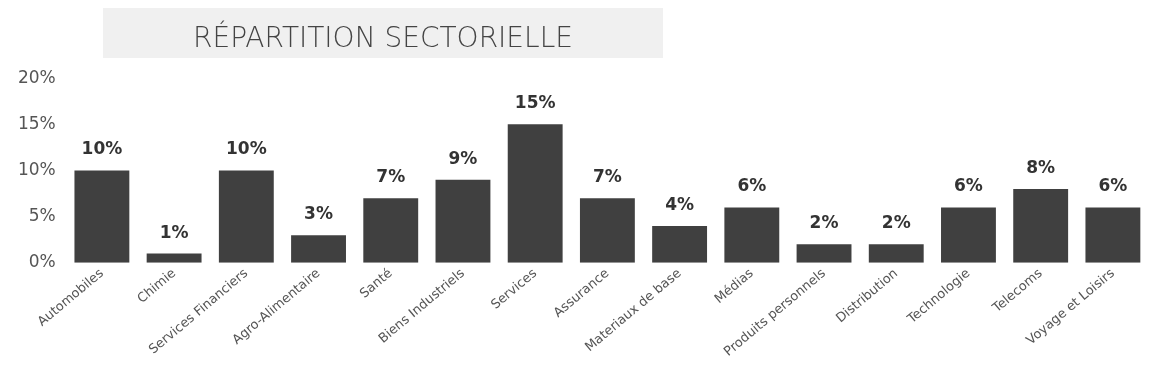 This screenshot has width=1167, height=373. What do you see at coordinates (1041, 166) in the screenshot?
I see `data-label: 8%` at bounding box center [1041, 166].